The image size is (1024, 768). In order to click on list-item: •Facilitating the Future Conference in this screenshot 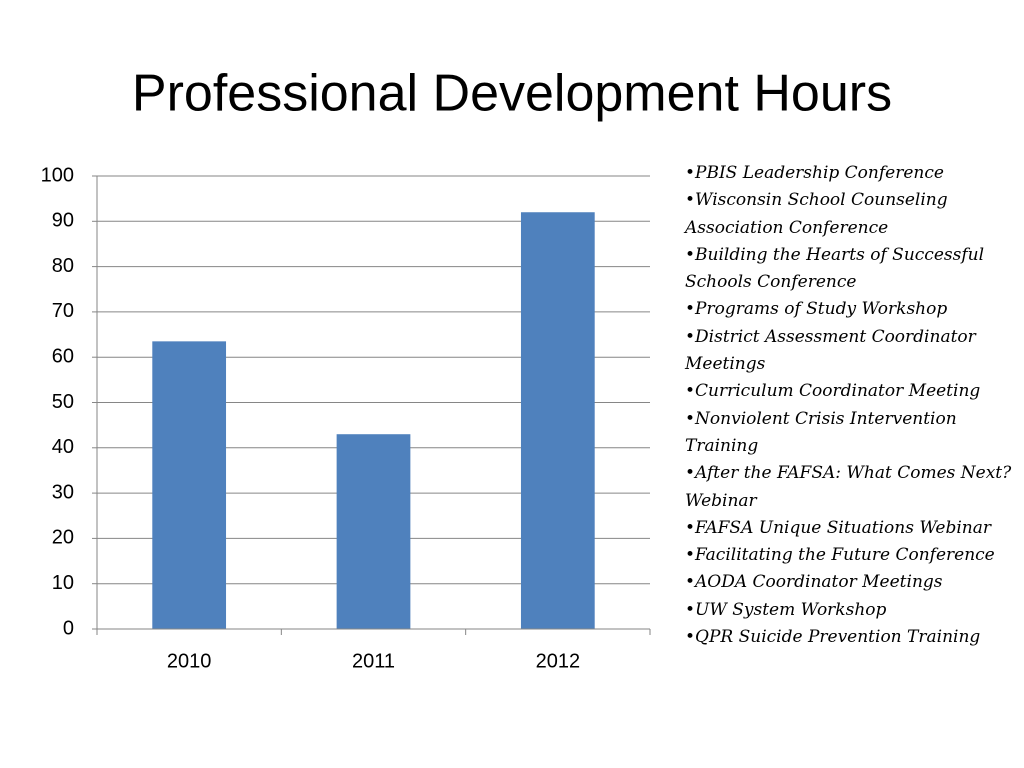, I will do `click(840, 555)`.